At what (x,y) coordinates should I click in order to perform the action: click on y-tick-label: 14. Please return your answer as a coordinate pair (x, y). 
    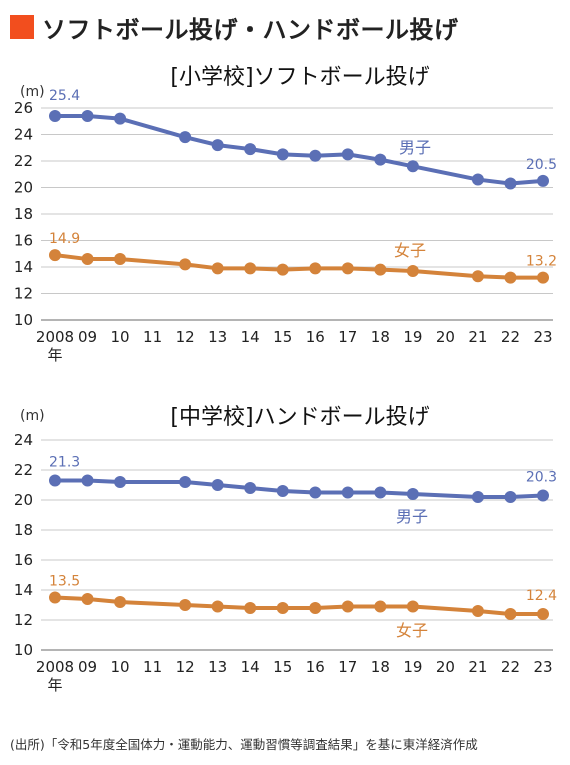
    Looking at the image, I should click on (23, 590).